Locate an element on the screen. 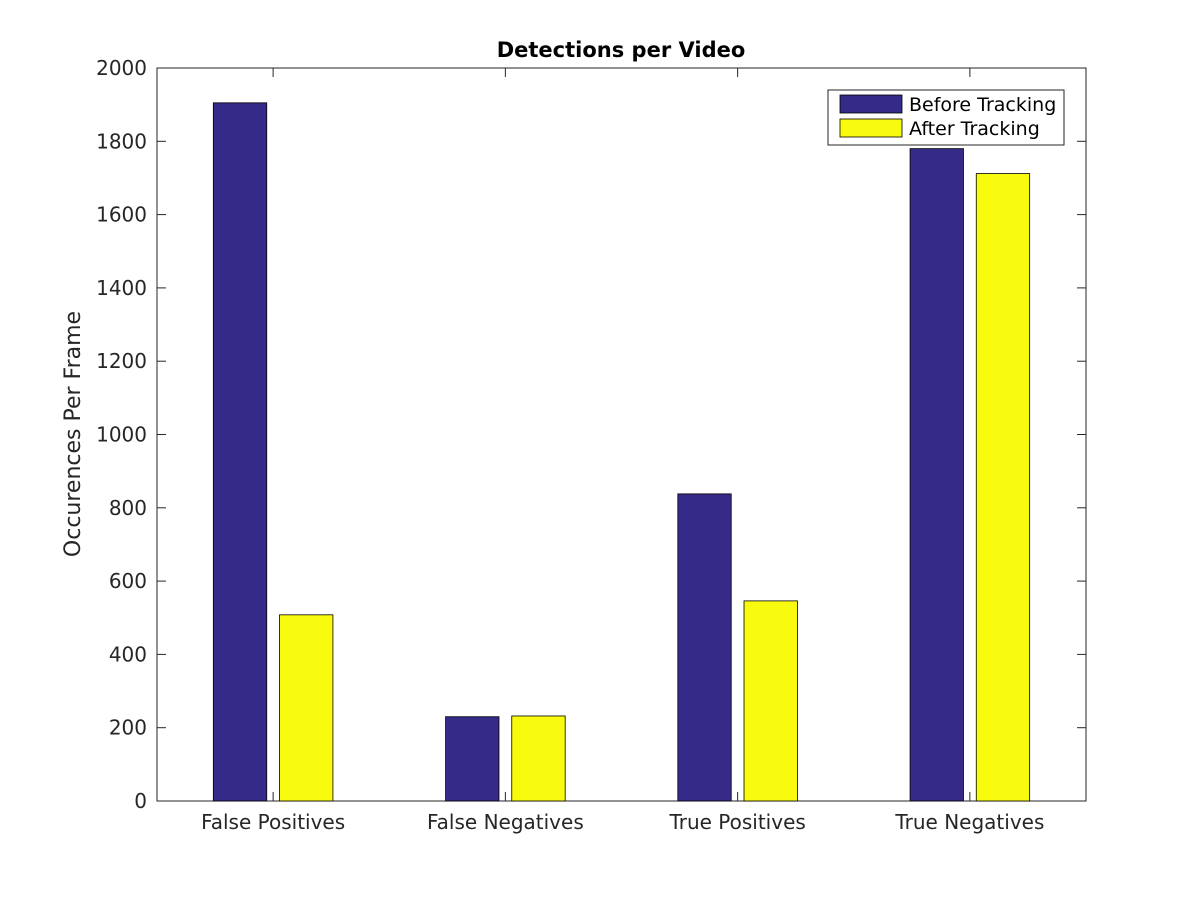  x-tick-label: False Negatives is located at coordinates (505, 822).